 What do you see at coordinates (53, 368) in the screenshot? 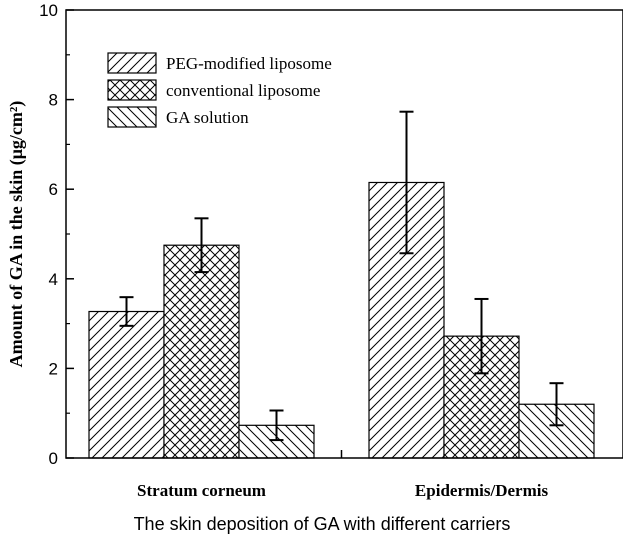
I see `y-tick-label: 2` at bounding box center [53, 368].